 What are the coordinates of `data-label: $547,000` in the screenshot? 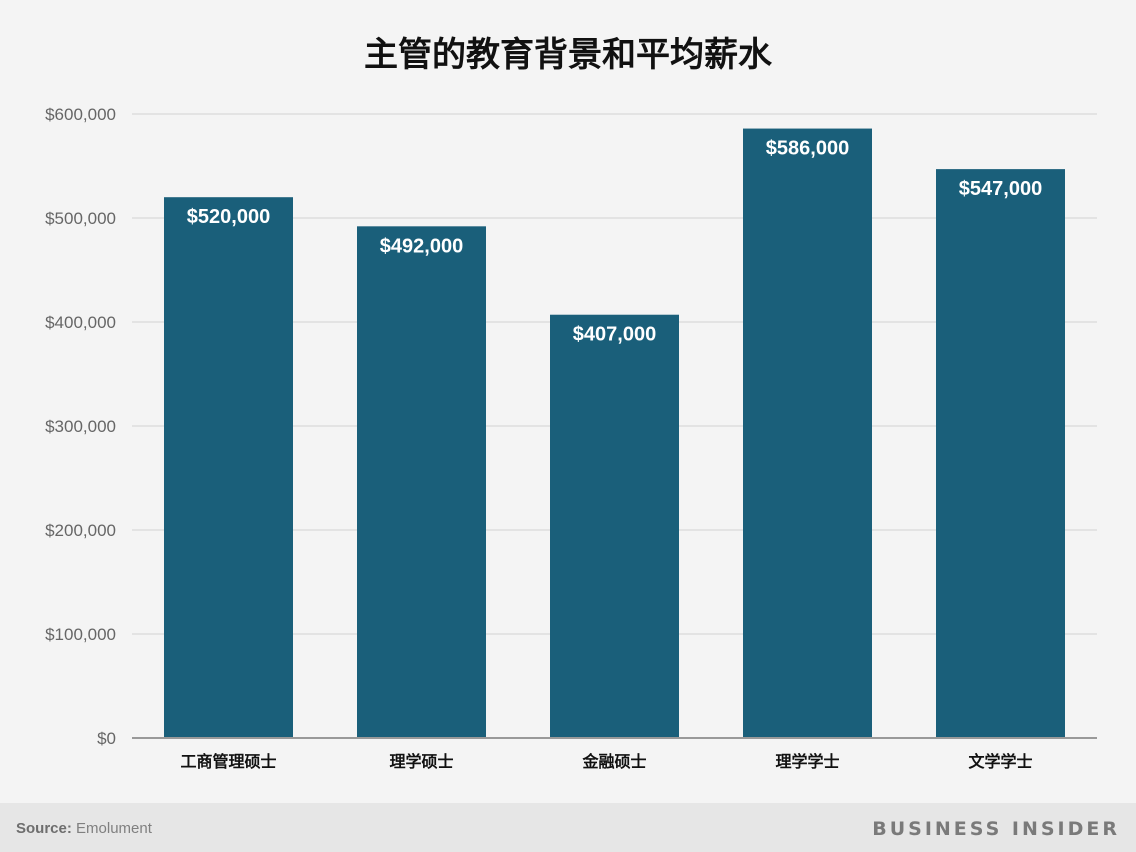 It's located at (1000, 189).